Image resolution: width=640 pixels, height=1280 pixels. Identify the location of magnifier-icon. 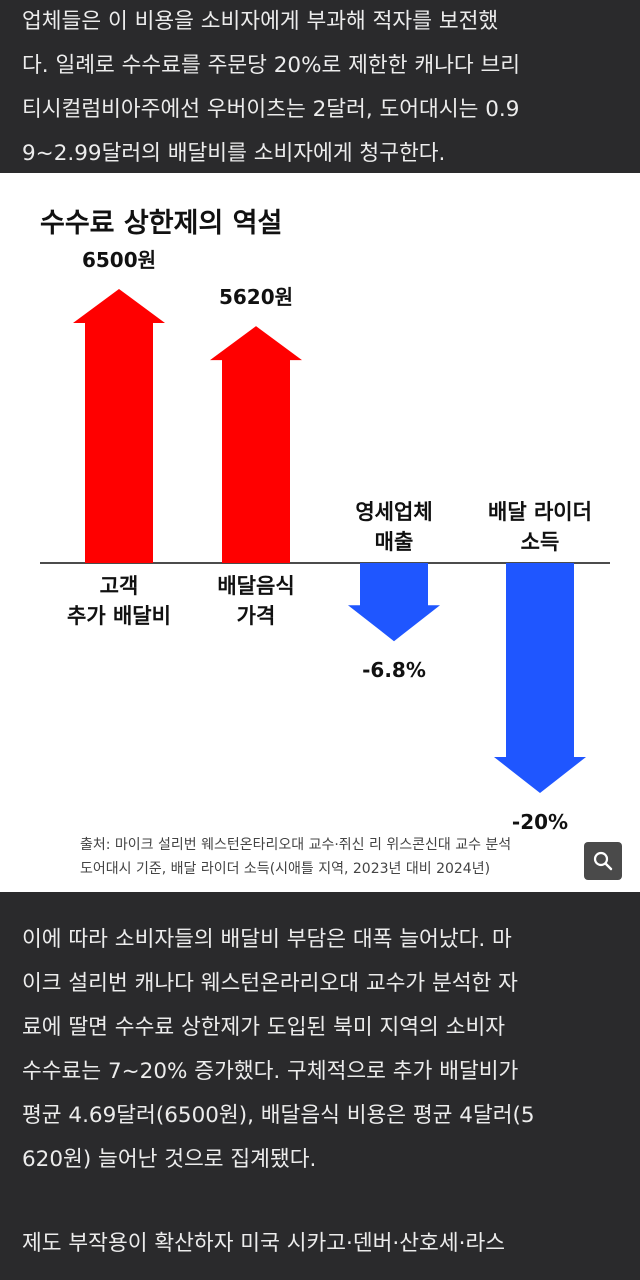
(603, 861).